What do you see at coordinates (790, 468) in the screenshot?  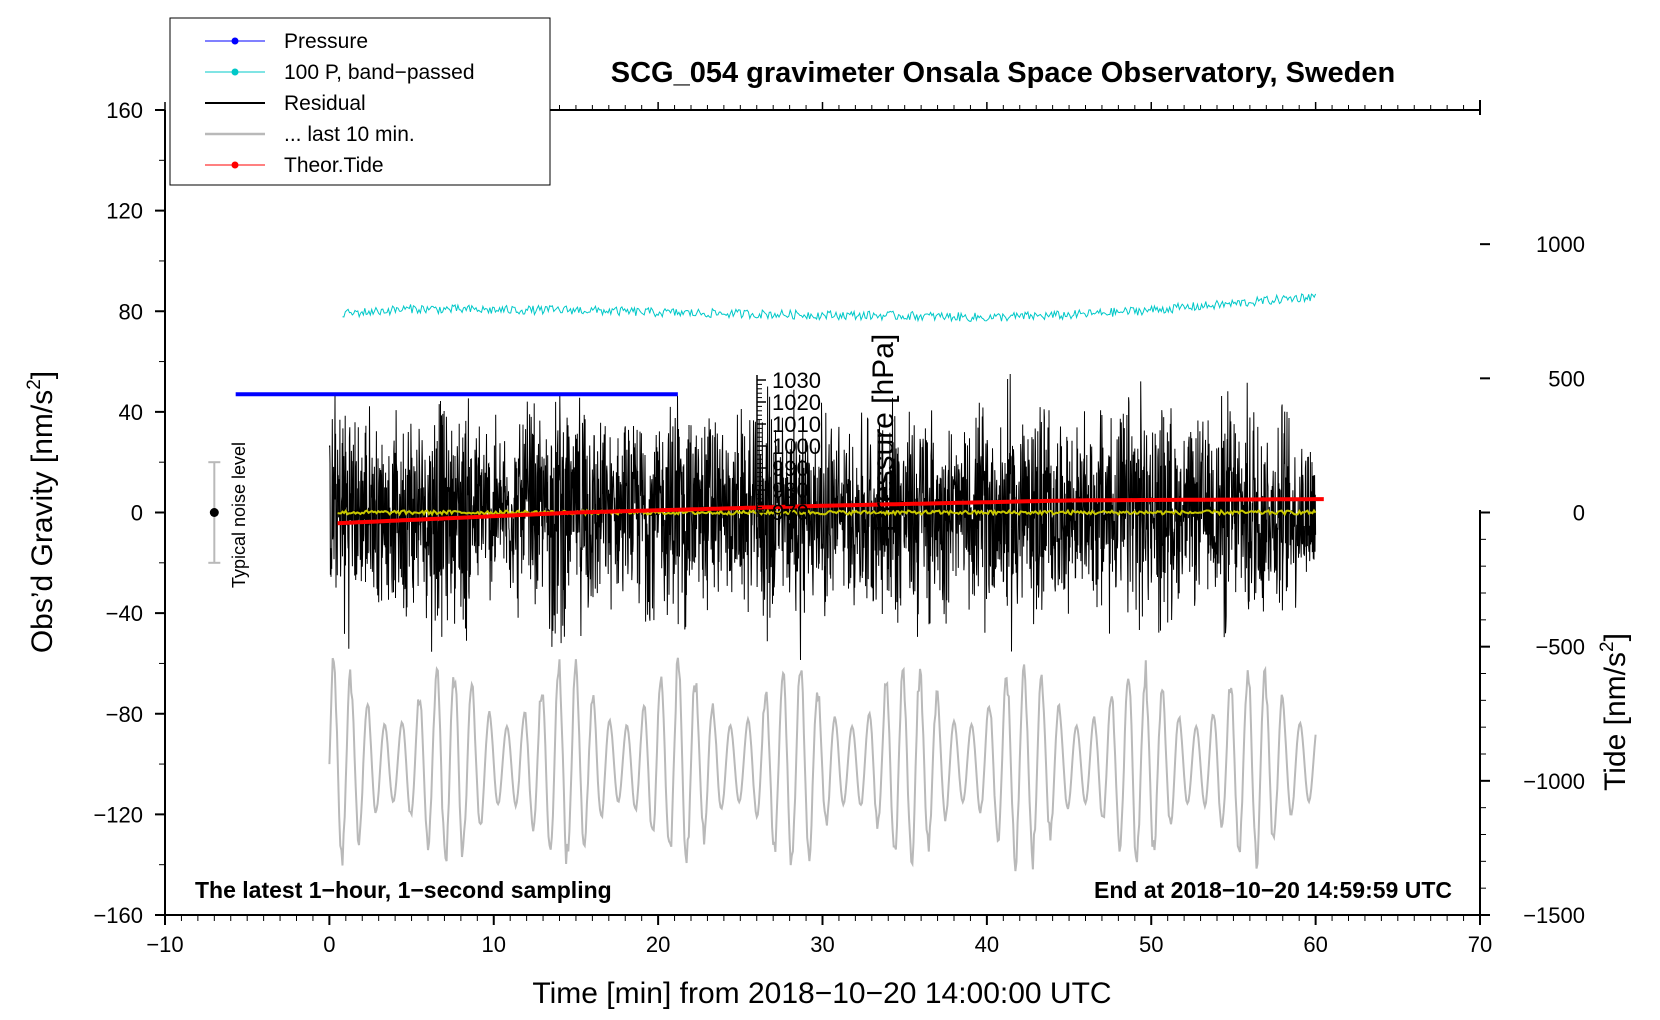 I see `pressure-tick-label: 990` at bounding box center [790, 468].